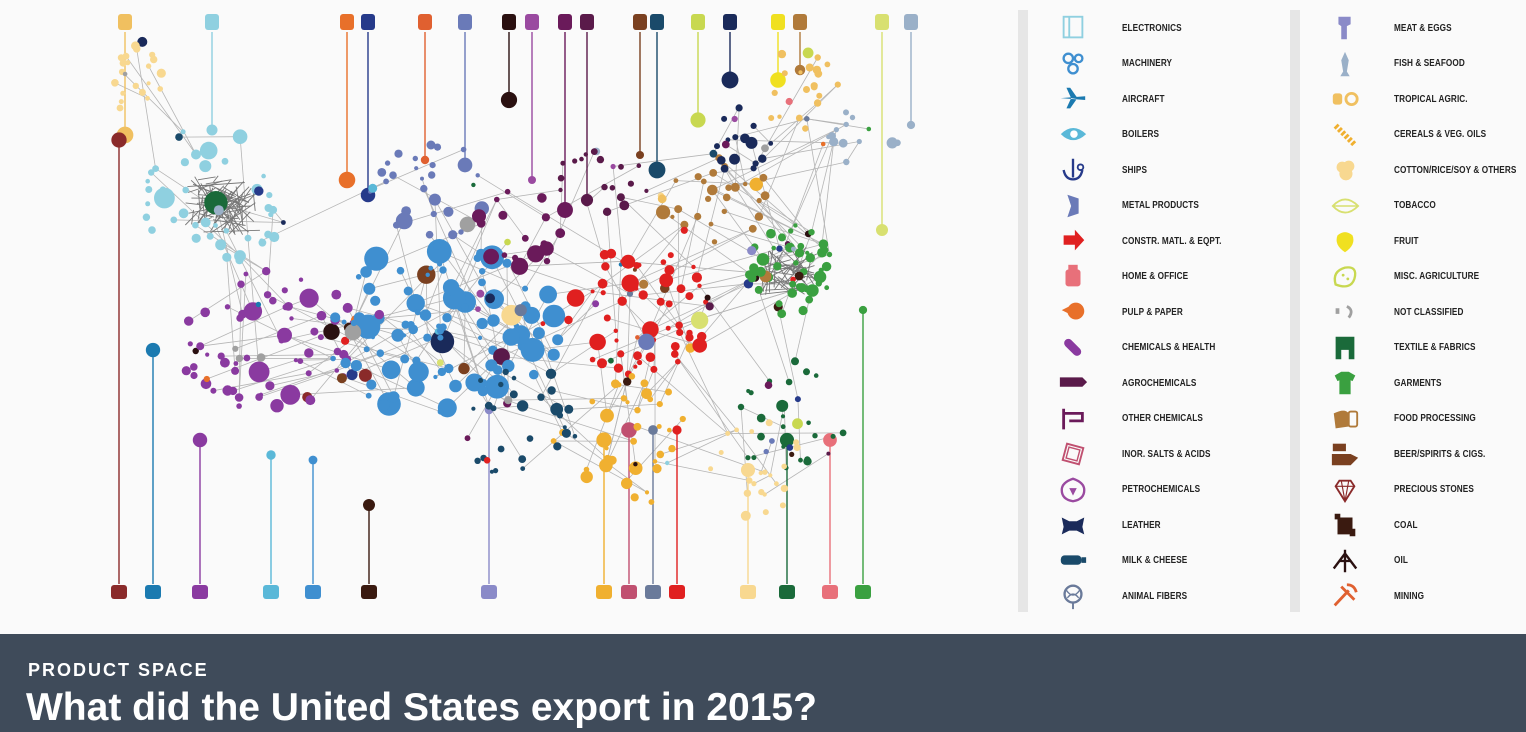 This screenshot has height=732, width=1526. Describe the element at coordinates (1176, 525) in the screenshot. I see `legend-item: LEATHER` at that location.